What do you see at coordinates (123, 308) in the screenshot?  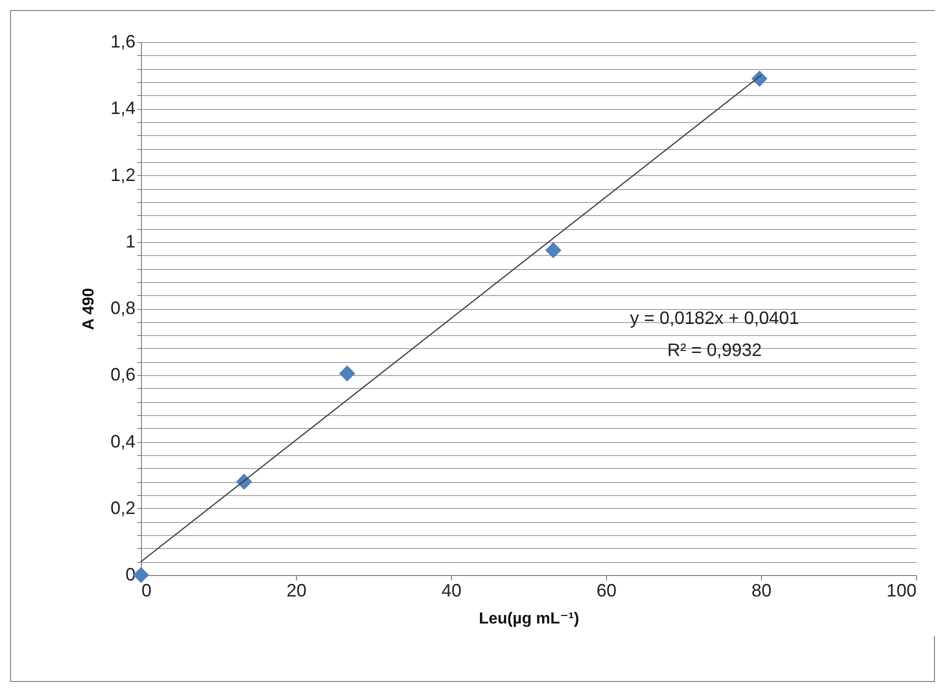 I see `y-tick-label: 0,8` at bounding box center [123, 308].